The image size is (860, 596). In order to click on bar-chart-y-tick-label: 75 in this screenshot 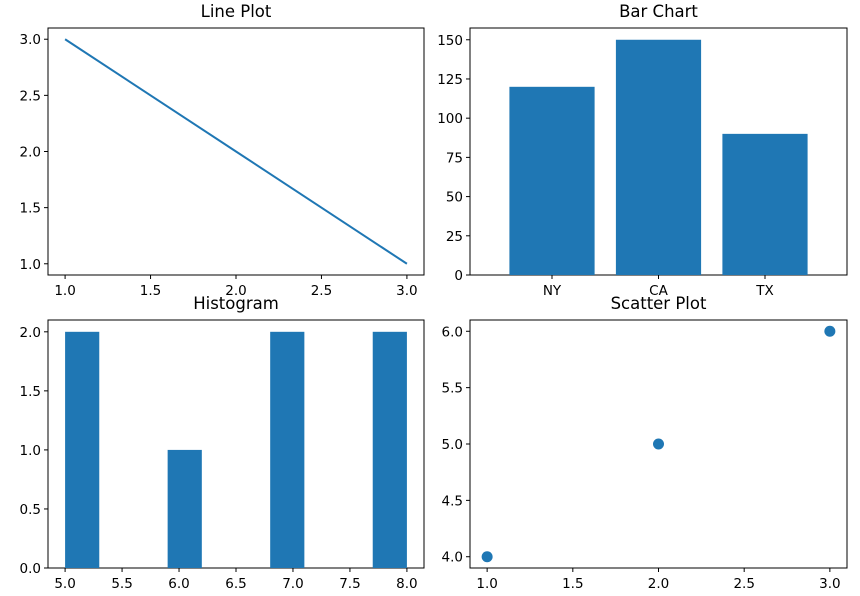, I will do `click(454, 158)`.